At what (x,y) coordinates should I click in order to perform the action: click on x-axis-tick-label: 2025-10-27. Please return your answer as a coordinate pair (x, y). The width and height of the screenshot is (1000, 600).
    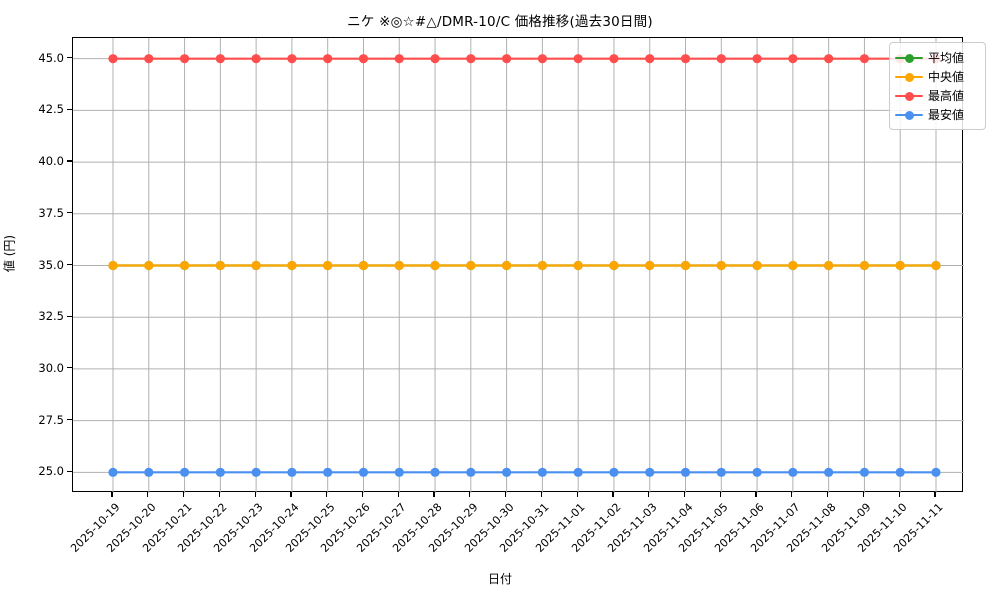
    Looking at the image, I should click on (381, 528).